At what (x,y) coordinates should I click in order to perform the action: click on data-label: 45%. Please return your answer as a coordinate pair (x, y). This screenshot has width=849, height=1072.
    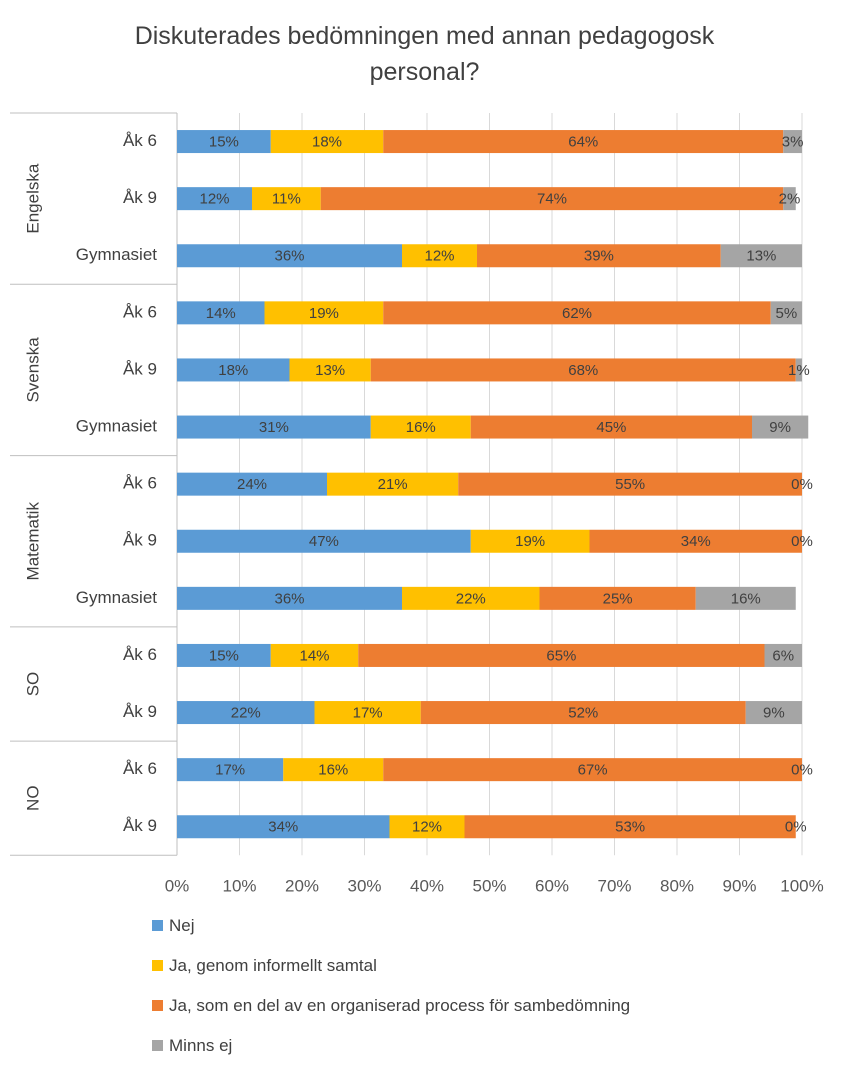
    Looking at the image, I should click on (611, 427).